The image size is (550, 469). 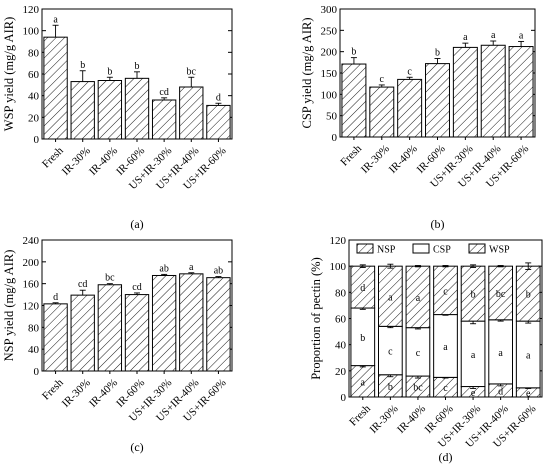 I want to click on y-tick-label: 50, so click(x=332, y=117).